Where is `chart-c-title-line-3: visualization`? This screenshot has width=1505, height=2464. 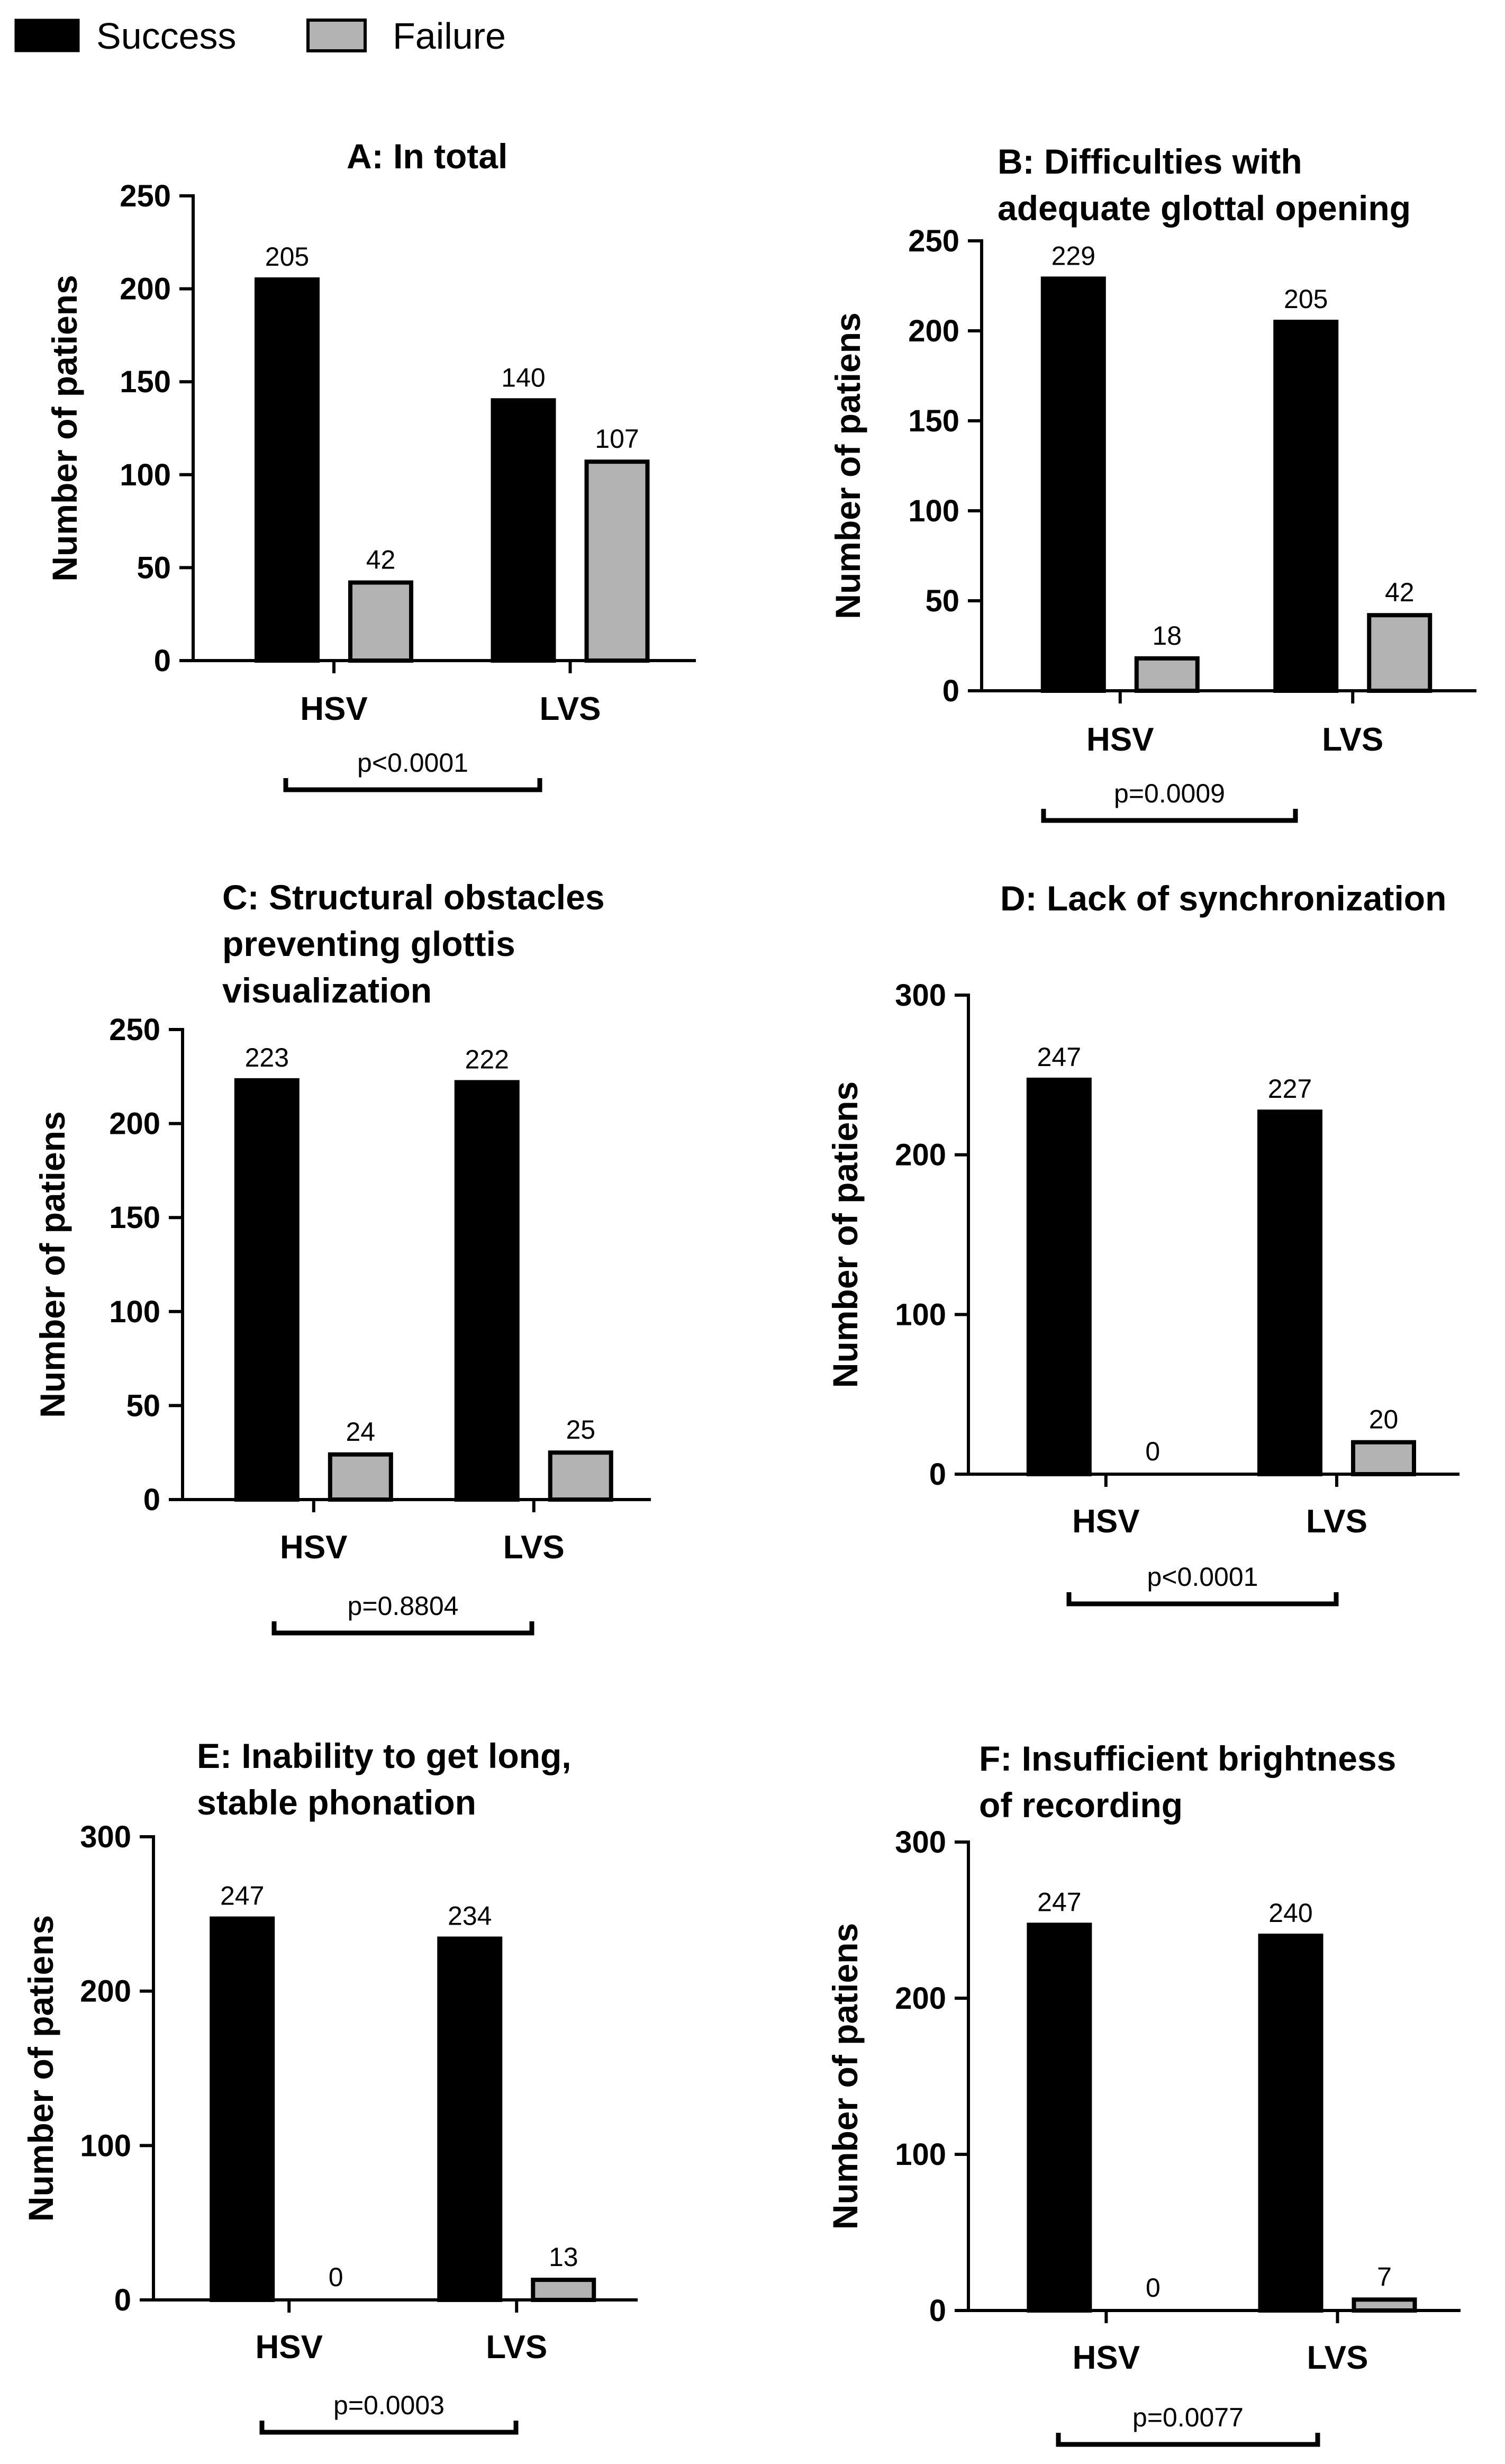 chart-c-title-line-3: visualization is located at coordinates (327, 990).